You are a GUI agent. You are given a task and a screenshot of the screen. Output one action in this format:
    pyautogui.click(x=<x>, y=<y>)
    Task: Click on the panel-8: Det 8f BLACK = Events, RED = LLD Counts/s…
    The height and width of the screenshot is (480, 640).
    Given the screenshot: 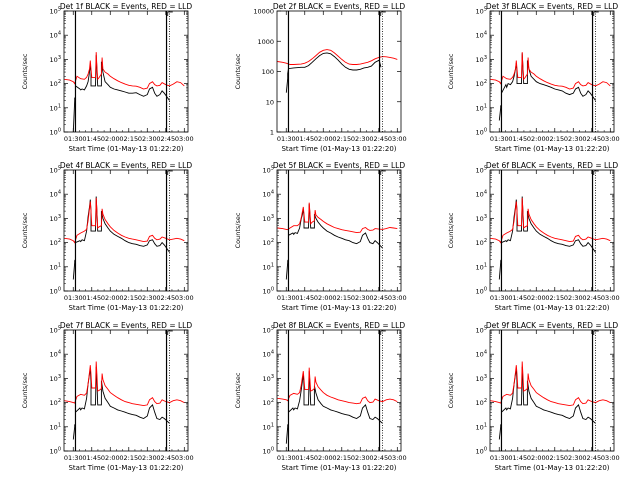 What is the action you would take?
    pyautogui.click(x=320, y=396)
    